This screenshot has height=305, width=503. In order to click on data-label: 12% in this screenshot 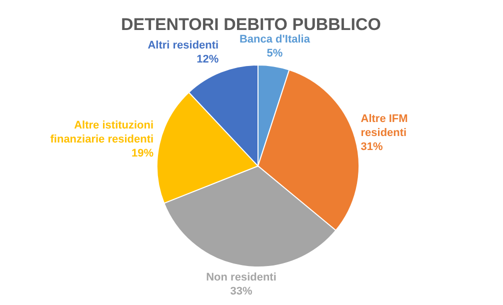, I will do `click(207, 60)`.